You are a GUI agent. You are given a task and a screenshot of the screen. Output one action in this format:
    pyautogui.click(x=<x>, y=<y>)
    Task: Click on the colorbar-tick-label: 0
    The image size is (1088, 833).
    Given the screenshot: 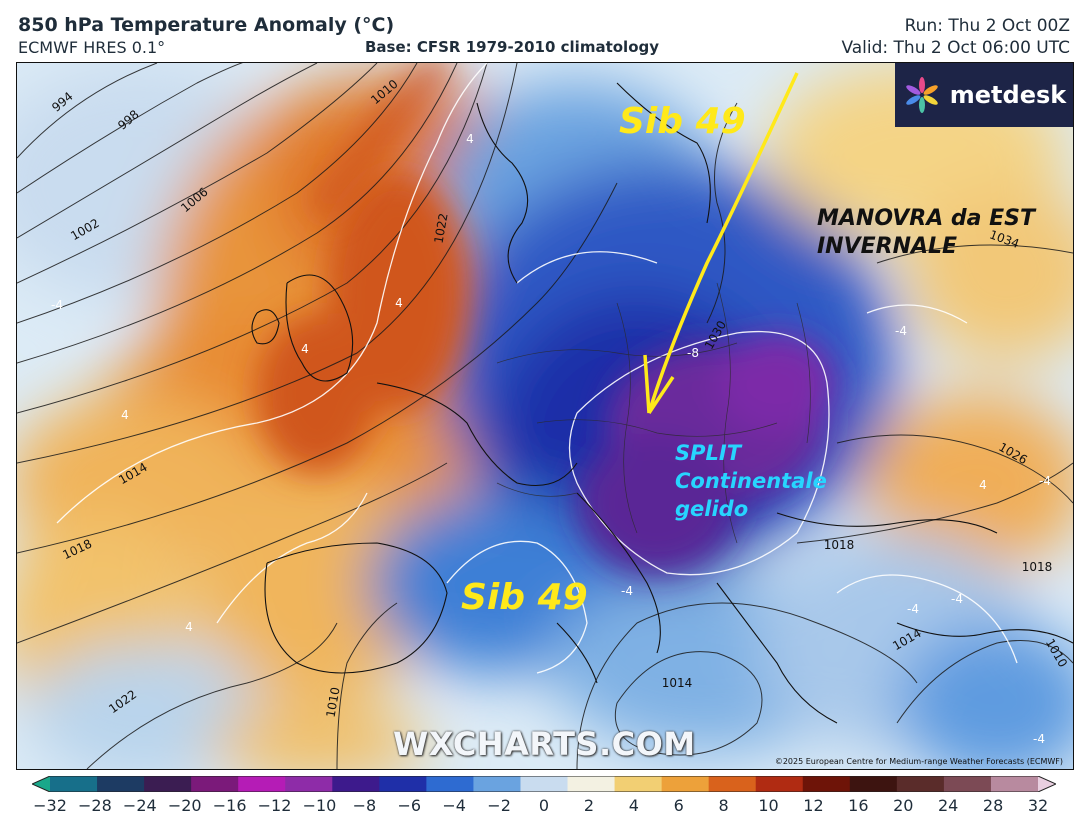 What is the action you would take?
    pyautogui.click(x=544, y=805)
    